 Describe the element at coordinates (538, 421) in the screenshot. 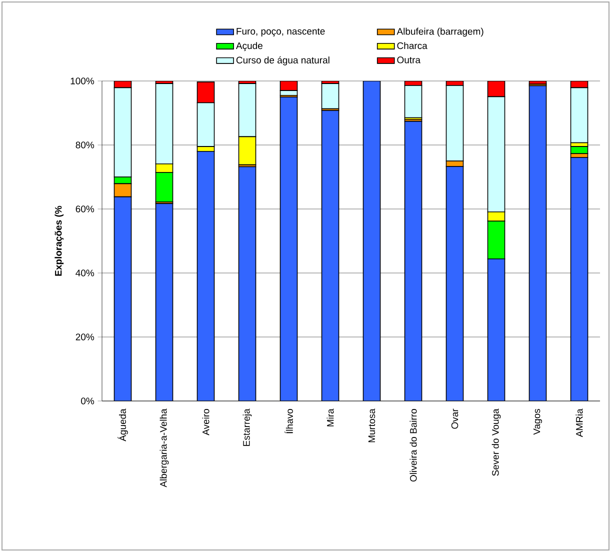

I see `x-tick-label: Vagos` at that location.